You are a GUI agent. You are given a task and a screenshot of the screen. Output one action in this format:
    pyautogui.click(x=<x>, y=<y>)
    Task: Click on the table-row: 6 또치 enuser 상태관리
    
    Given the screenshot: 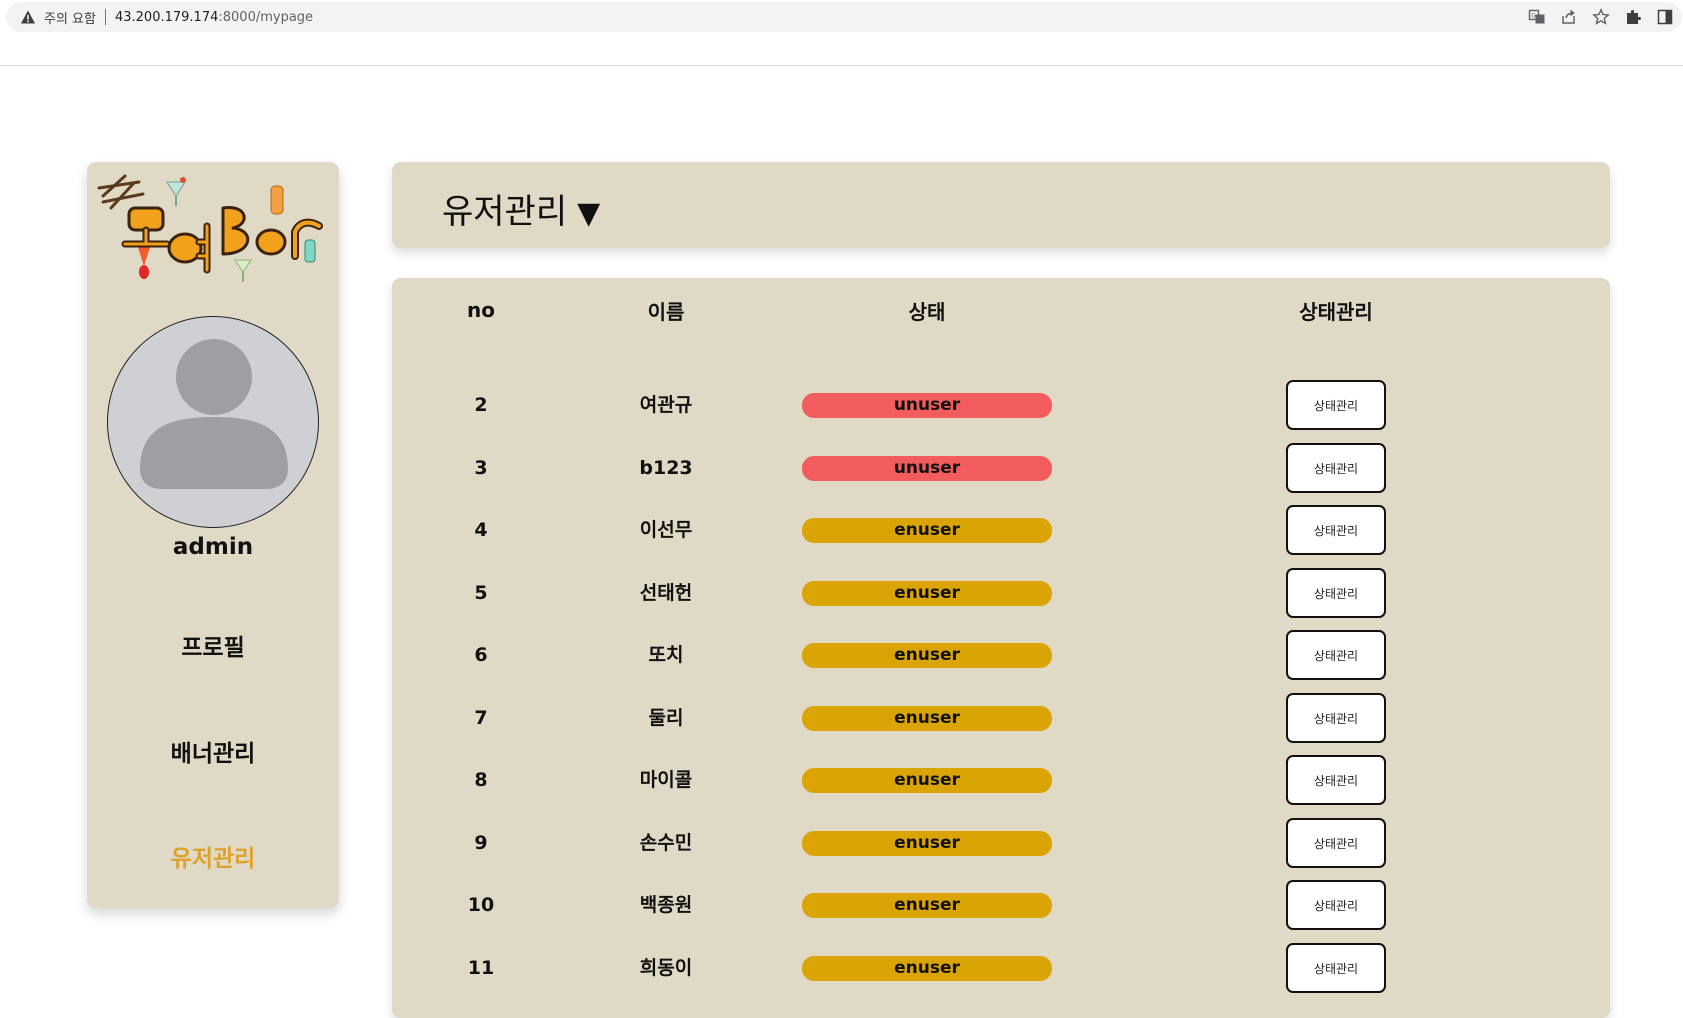 What is the action you would take?
    pyautogui.click(x=1001, y=655)
    